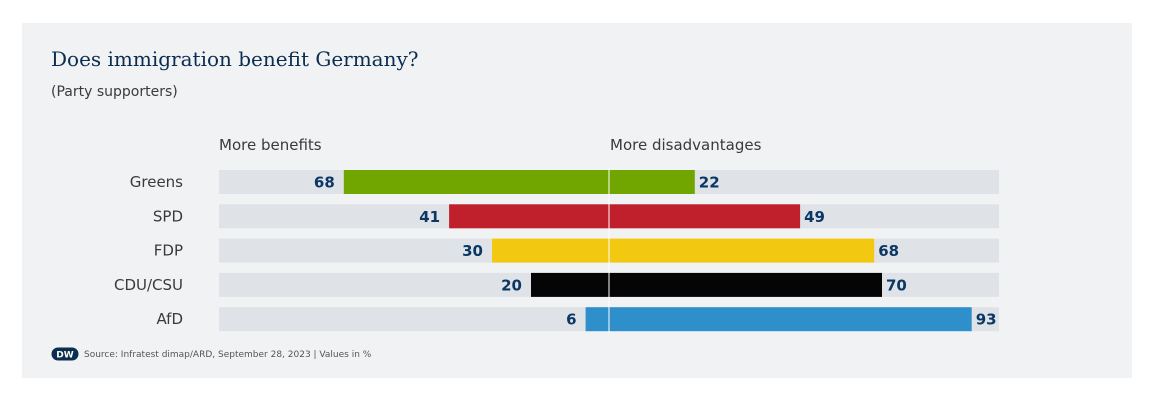  What do you see at coordinates (742, 250) in the screenshot?
I see `bar-more-disadvantages-fdp` at bounding box center [742, 250].